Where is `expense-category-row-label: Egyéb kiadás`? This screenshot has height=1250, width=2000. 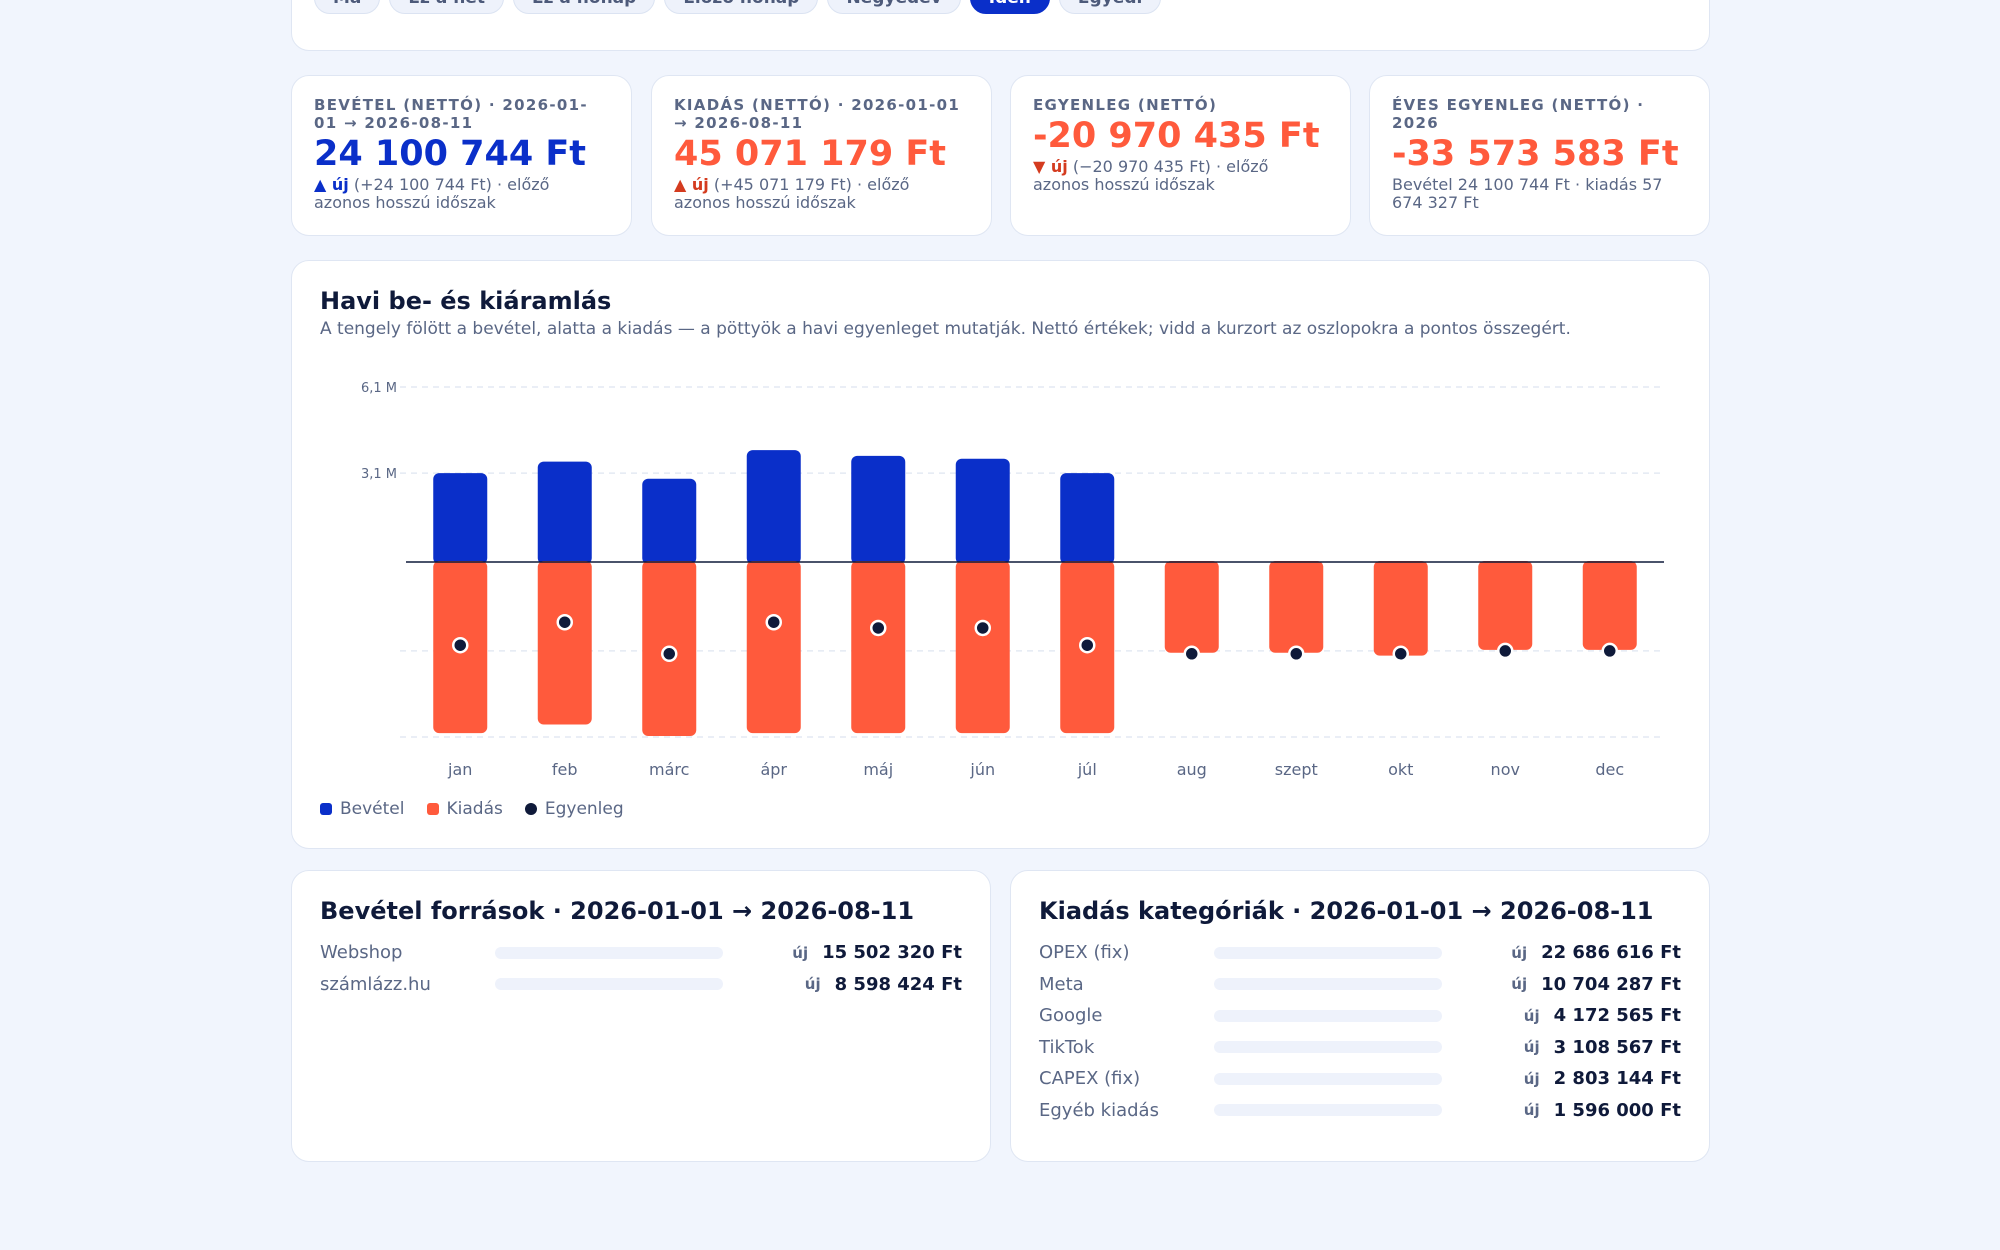
expense-category-row-label: Egyéb kiadás is located at coordinates (1099, 1110).